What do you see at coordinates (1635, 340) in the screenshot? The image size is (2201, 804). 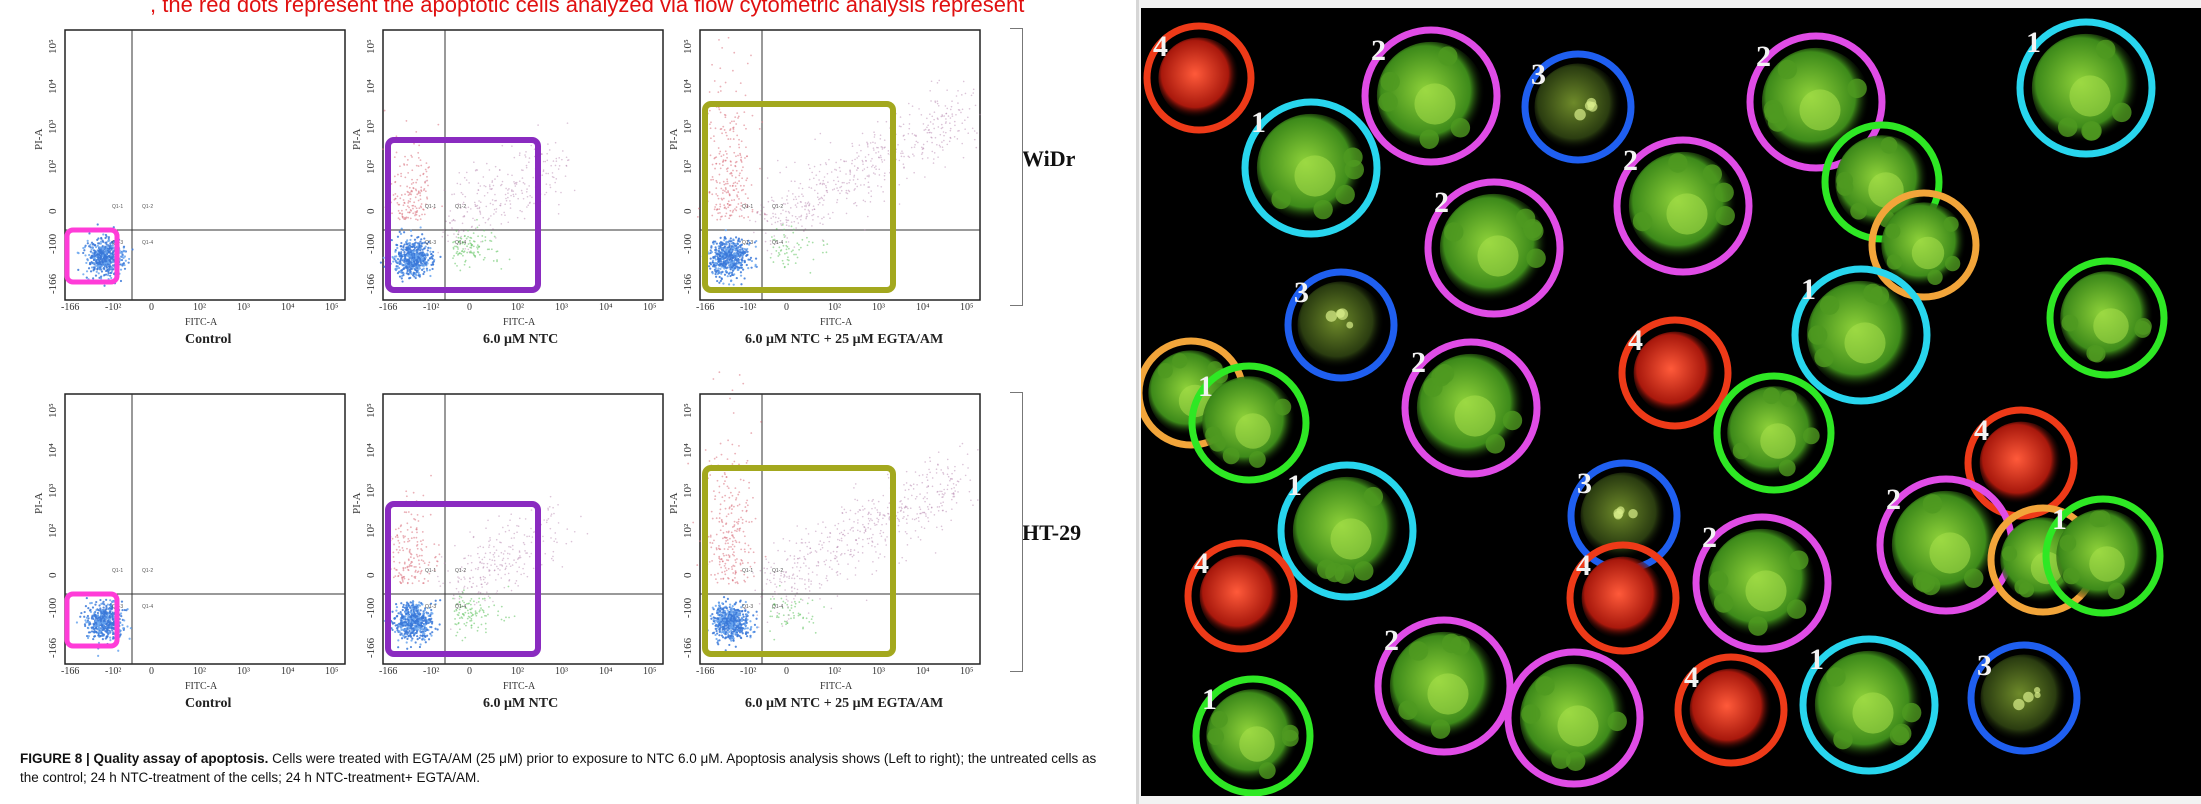 I see `cell-stage-label: 4` at bounding box center [1635, 340].